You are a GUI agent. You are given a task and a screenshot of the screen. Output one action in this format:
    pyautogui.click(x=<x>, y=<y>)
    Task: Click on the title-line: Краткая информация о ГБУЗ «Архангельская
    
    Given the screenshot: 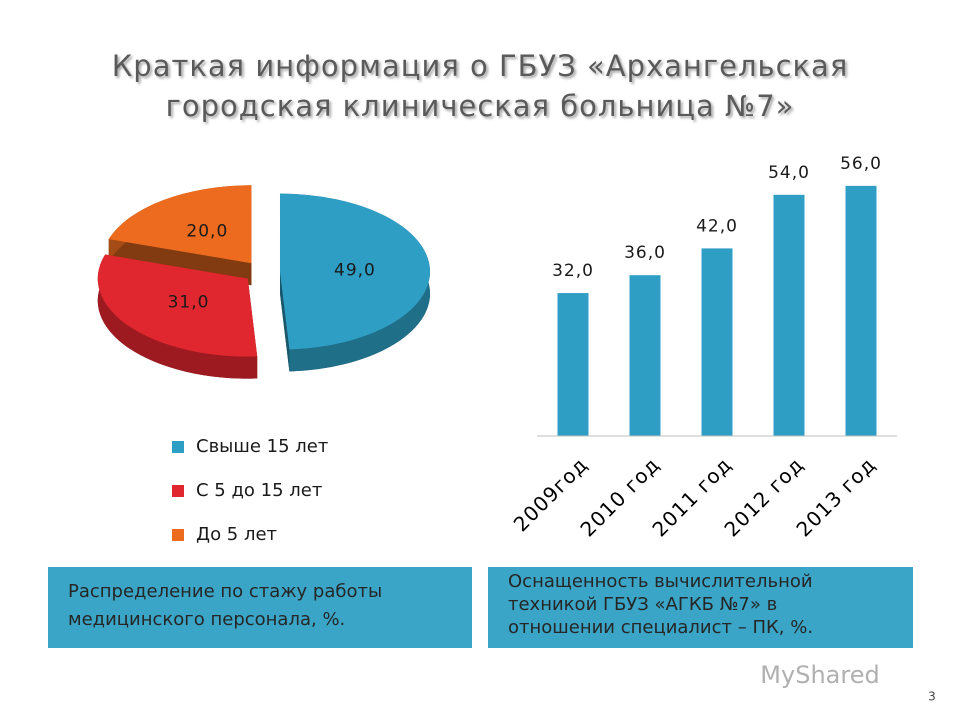 What is the action you would take?
    pyautogui.click(x=480, y=66)
    